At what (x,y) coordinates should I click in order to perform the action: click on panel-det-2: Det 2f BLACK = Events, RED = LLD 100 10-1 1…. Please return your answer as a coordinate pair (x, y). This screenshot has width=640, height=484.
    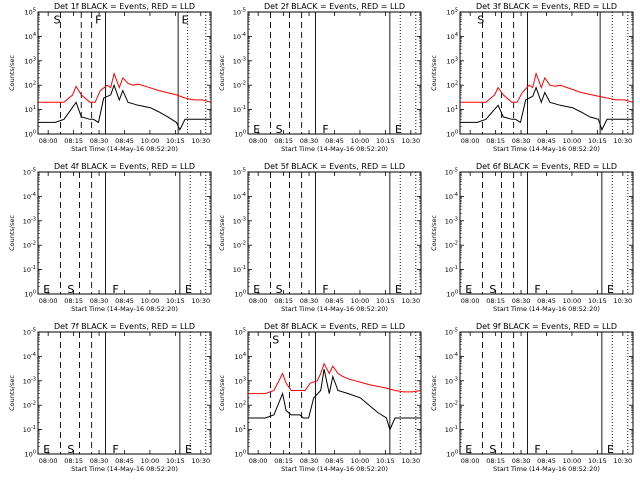
    Looking at the image, I should click on (320, 77).